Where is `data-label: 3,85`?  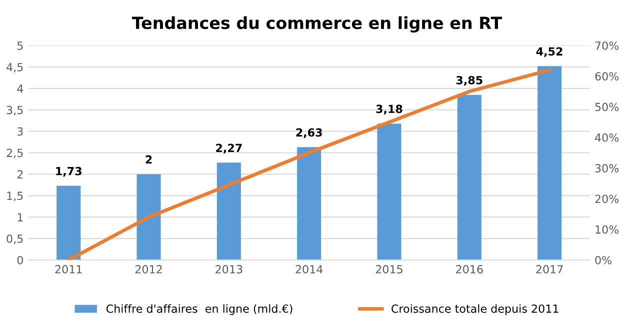
data-label: 3,85 is located at coordinates (469, 81).